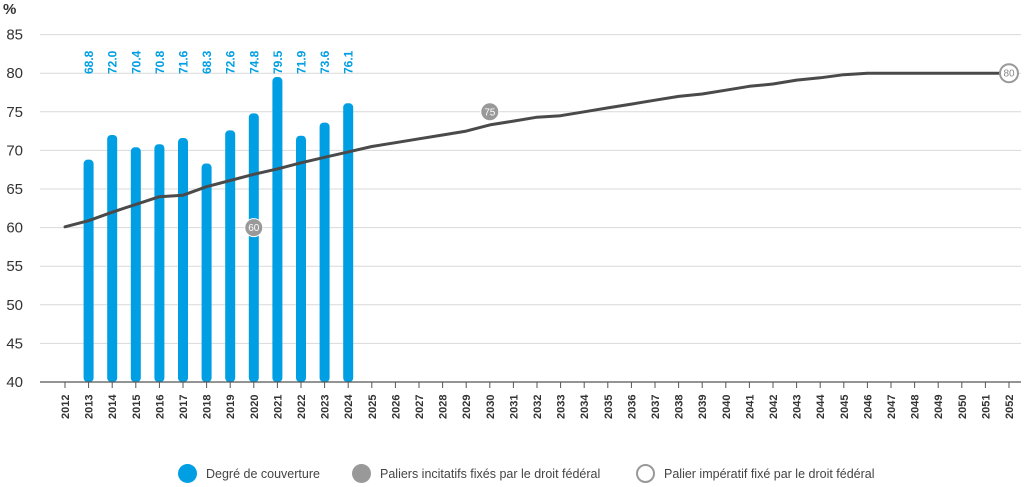  I want to click on x-tick-label: 2022, so click(302, 407).